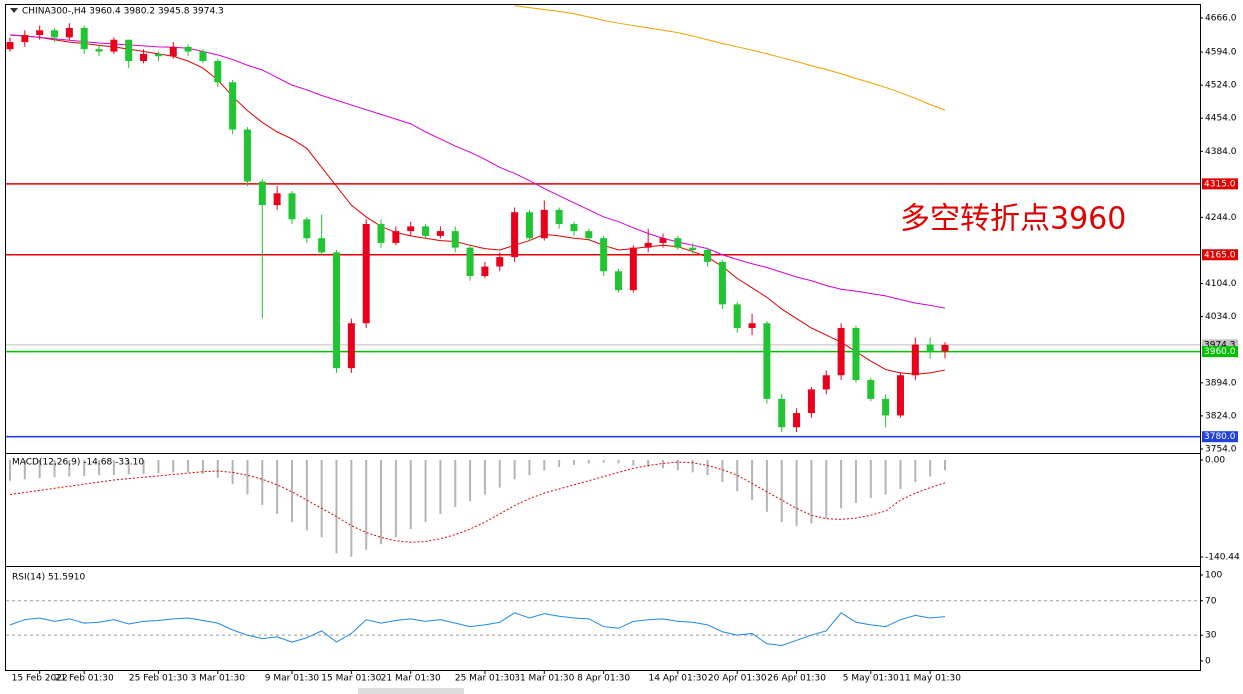 The height and width of the screenshot is (694, 1243). Describe the element at coordinates (1221, 53) in the screenshot. I see `y-tick-label: 4594.0` at that location.